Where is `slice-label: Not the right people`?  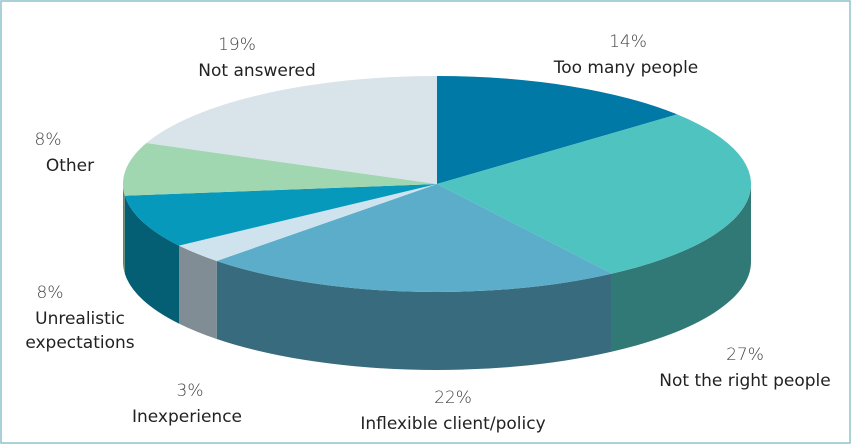
slice-label: Not the right people is located at coordinates (744, 381).